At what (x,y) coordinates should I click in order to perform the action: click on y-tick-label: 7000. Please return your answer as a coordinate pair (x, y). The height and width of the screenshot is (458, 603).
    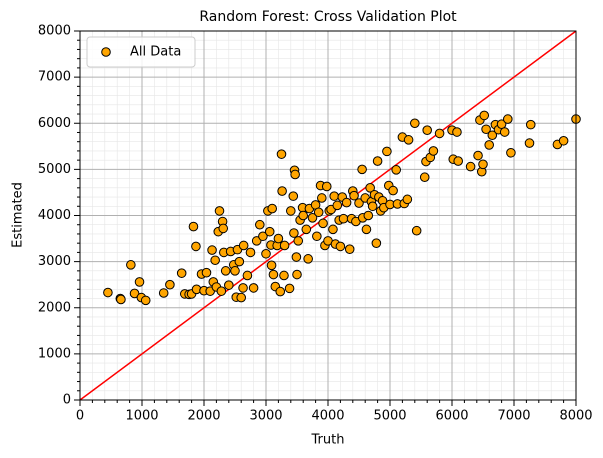
    Looking at the image, I should click on (54, 77).